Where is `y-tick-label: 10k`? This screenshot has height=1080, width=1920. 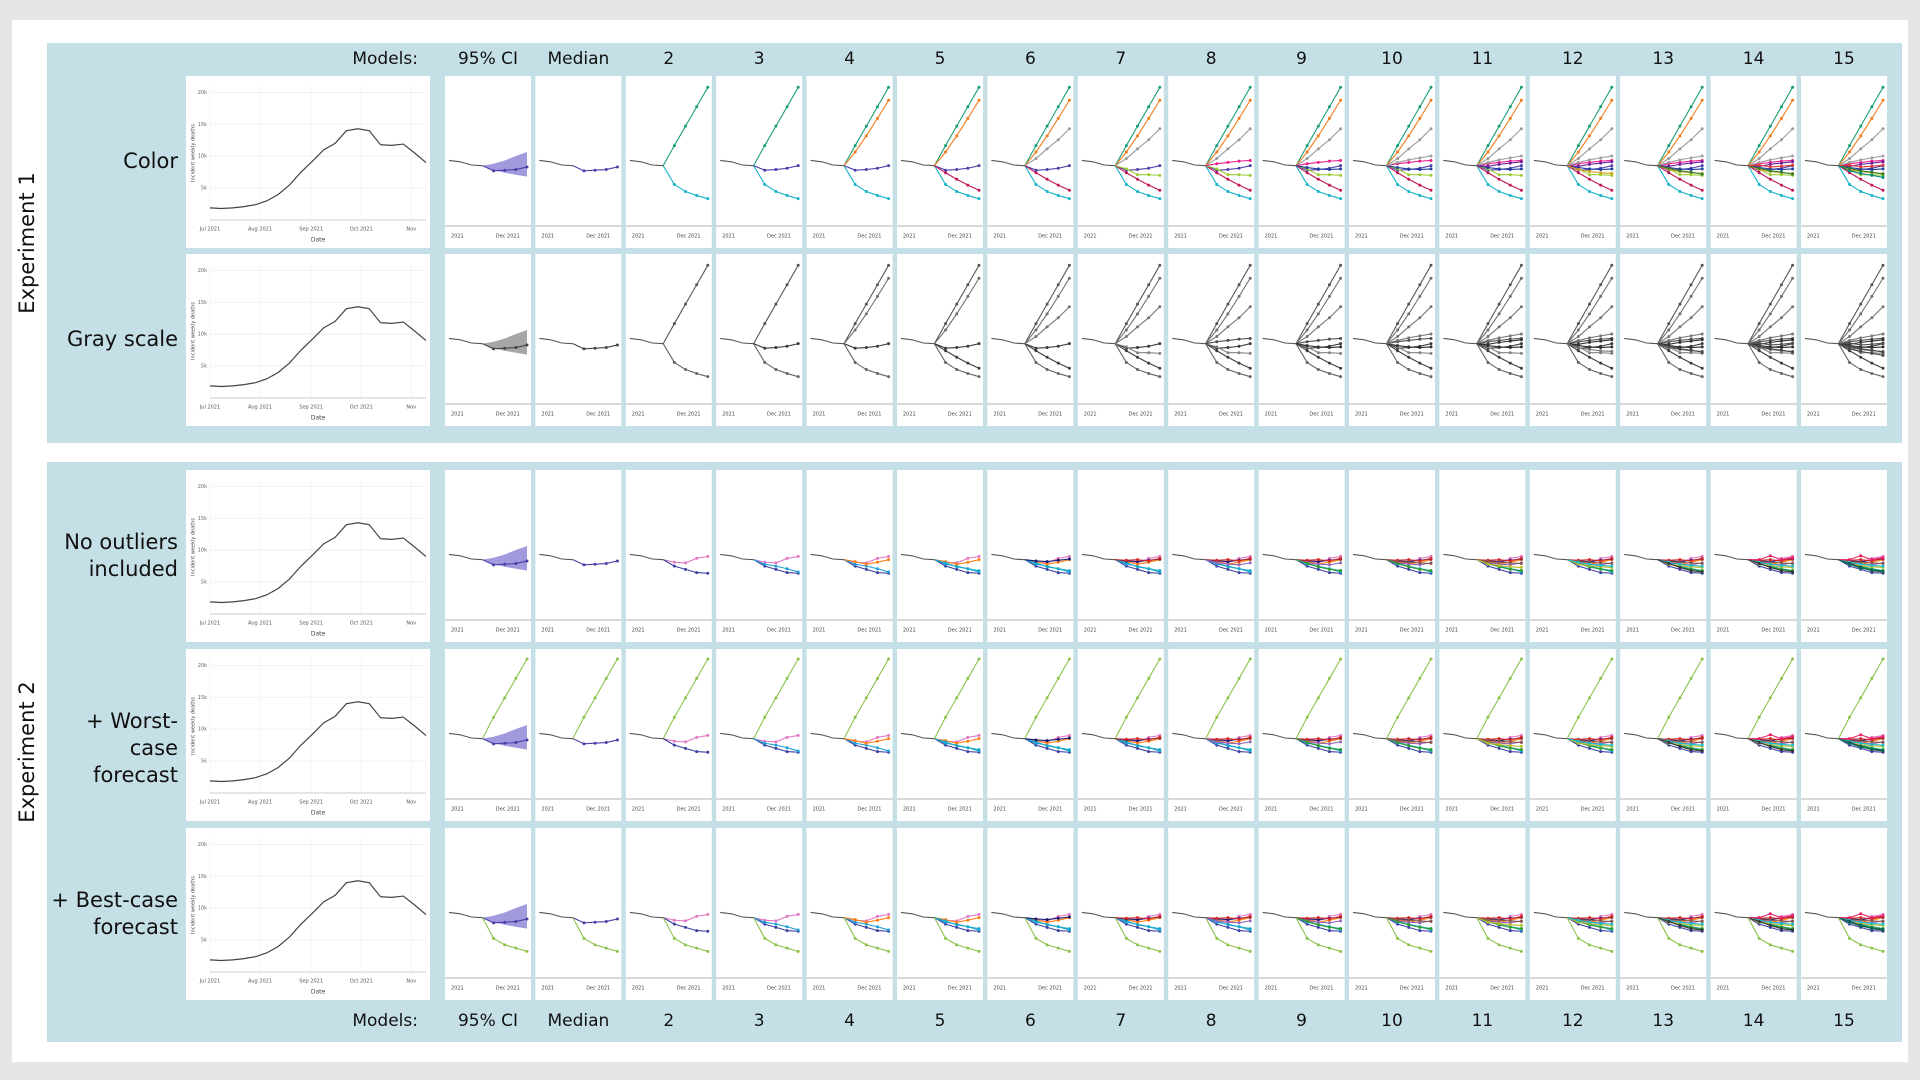 y-tick-label: 10k is located at coordinates (202, 551).